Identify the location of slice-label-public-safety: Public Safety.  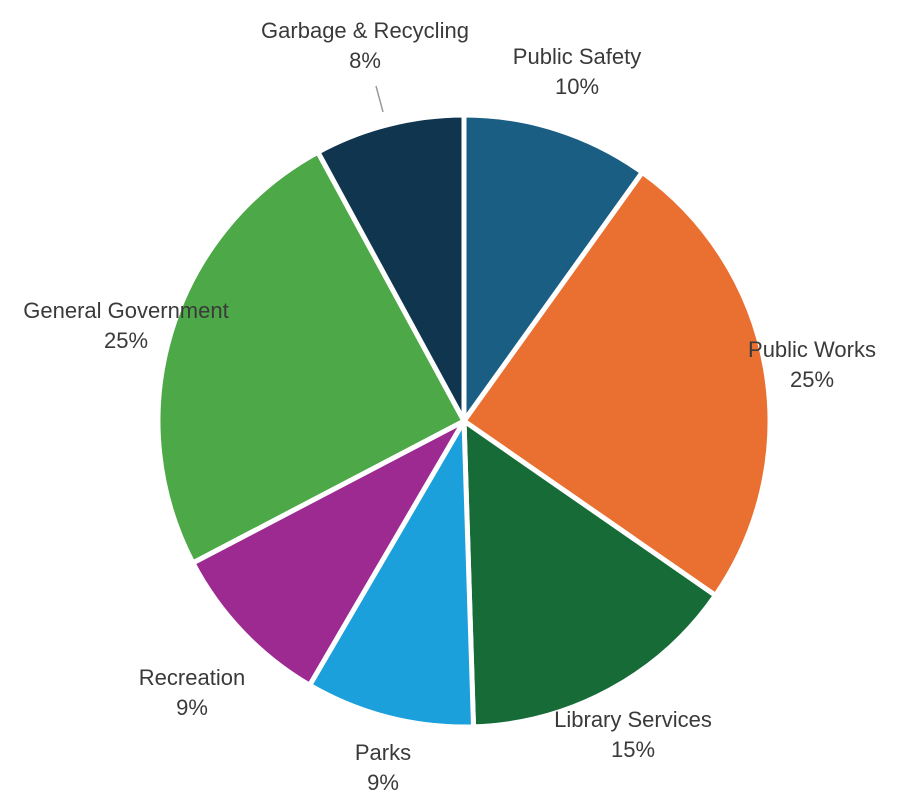
(577, 56).